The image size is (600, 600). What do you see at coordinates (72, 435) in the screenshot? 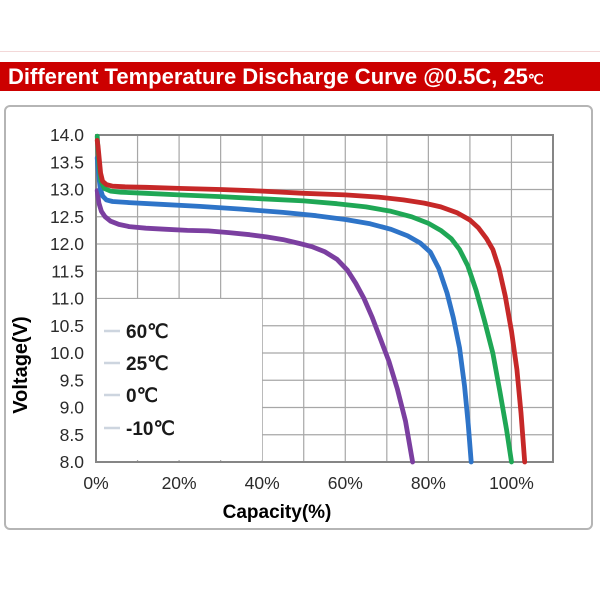
I see `y-tick-label: 8.5` at bounding box center [72, 435].